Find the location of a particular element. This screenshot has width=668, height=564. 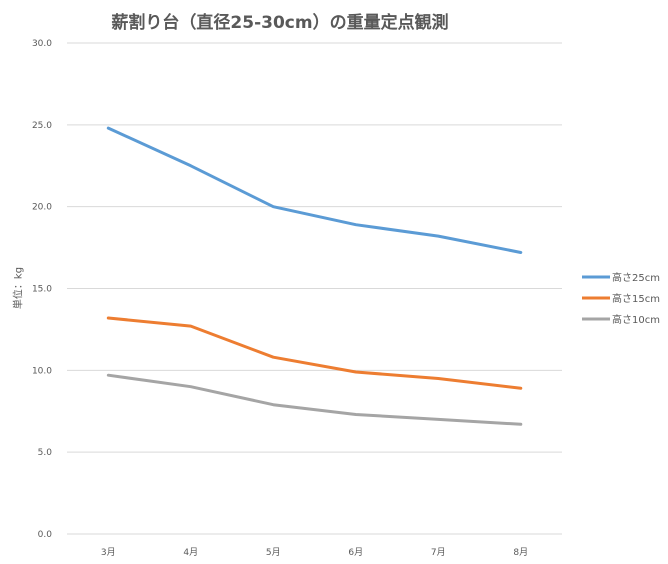

x-tick-label: 6月 is located at coordinates (355, 552).